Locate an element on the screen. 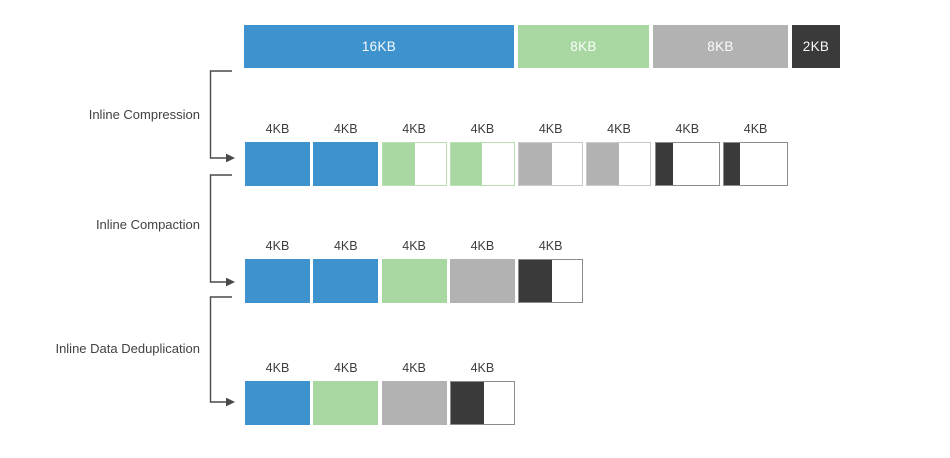  compression-result-row: 4KB 4KB 4KB 4KB 4KB 4KB 4KB 4KB is located at coordinates (517, 153).